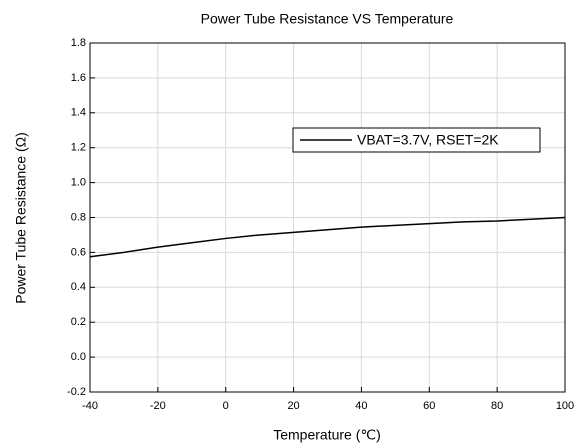 The width and height of the screenshot is (586, 445). What do you see at coordinates (76, 392) in the screenshot?
I see `y-tick-label: -0.2` at bounding box center [76, 392].